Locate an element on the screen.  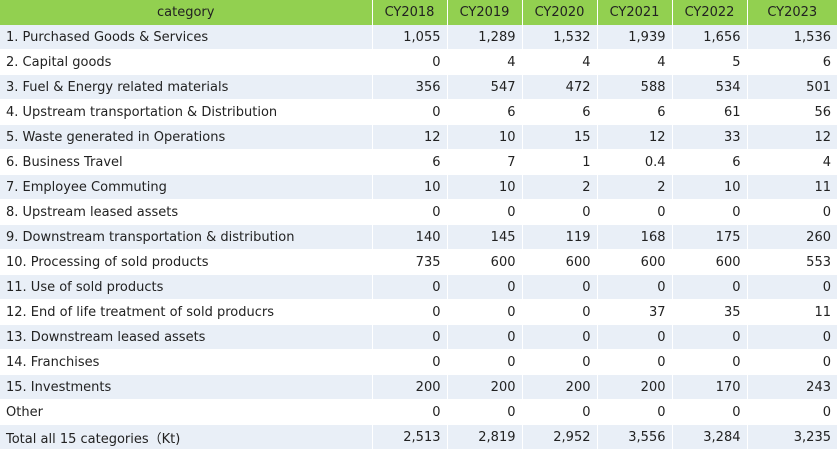
value-cell: 15 is located at coordinates (560, 137).